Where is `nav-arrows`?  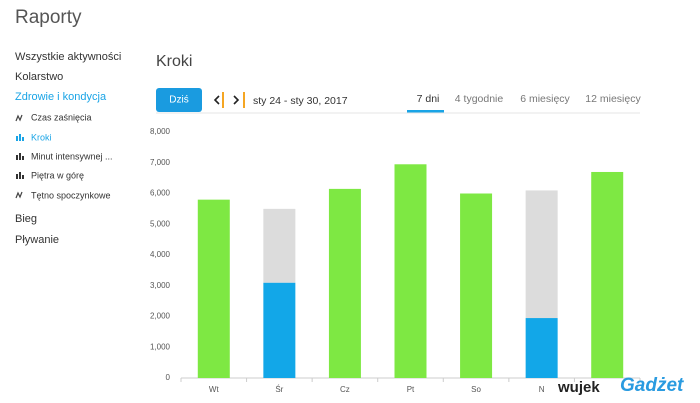
nav-arrows is located at coordinates (229, 100).